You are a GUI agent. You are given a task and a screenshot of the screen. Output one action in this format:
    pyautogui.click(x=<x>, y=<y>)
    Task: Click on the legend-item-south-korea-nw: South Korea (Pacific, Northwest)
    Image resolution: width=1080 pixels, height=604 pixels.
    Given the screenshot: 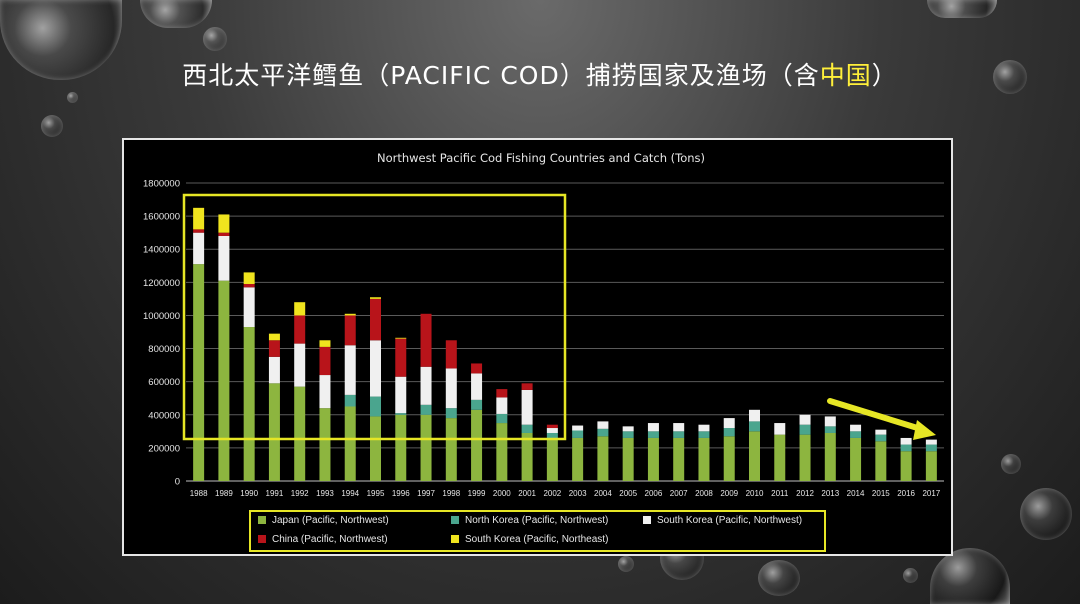 What is the action you would take?
    pyautogui.click(x=722, y=520)
    